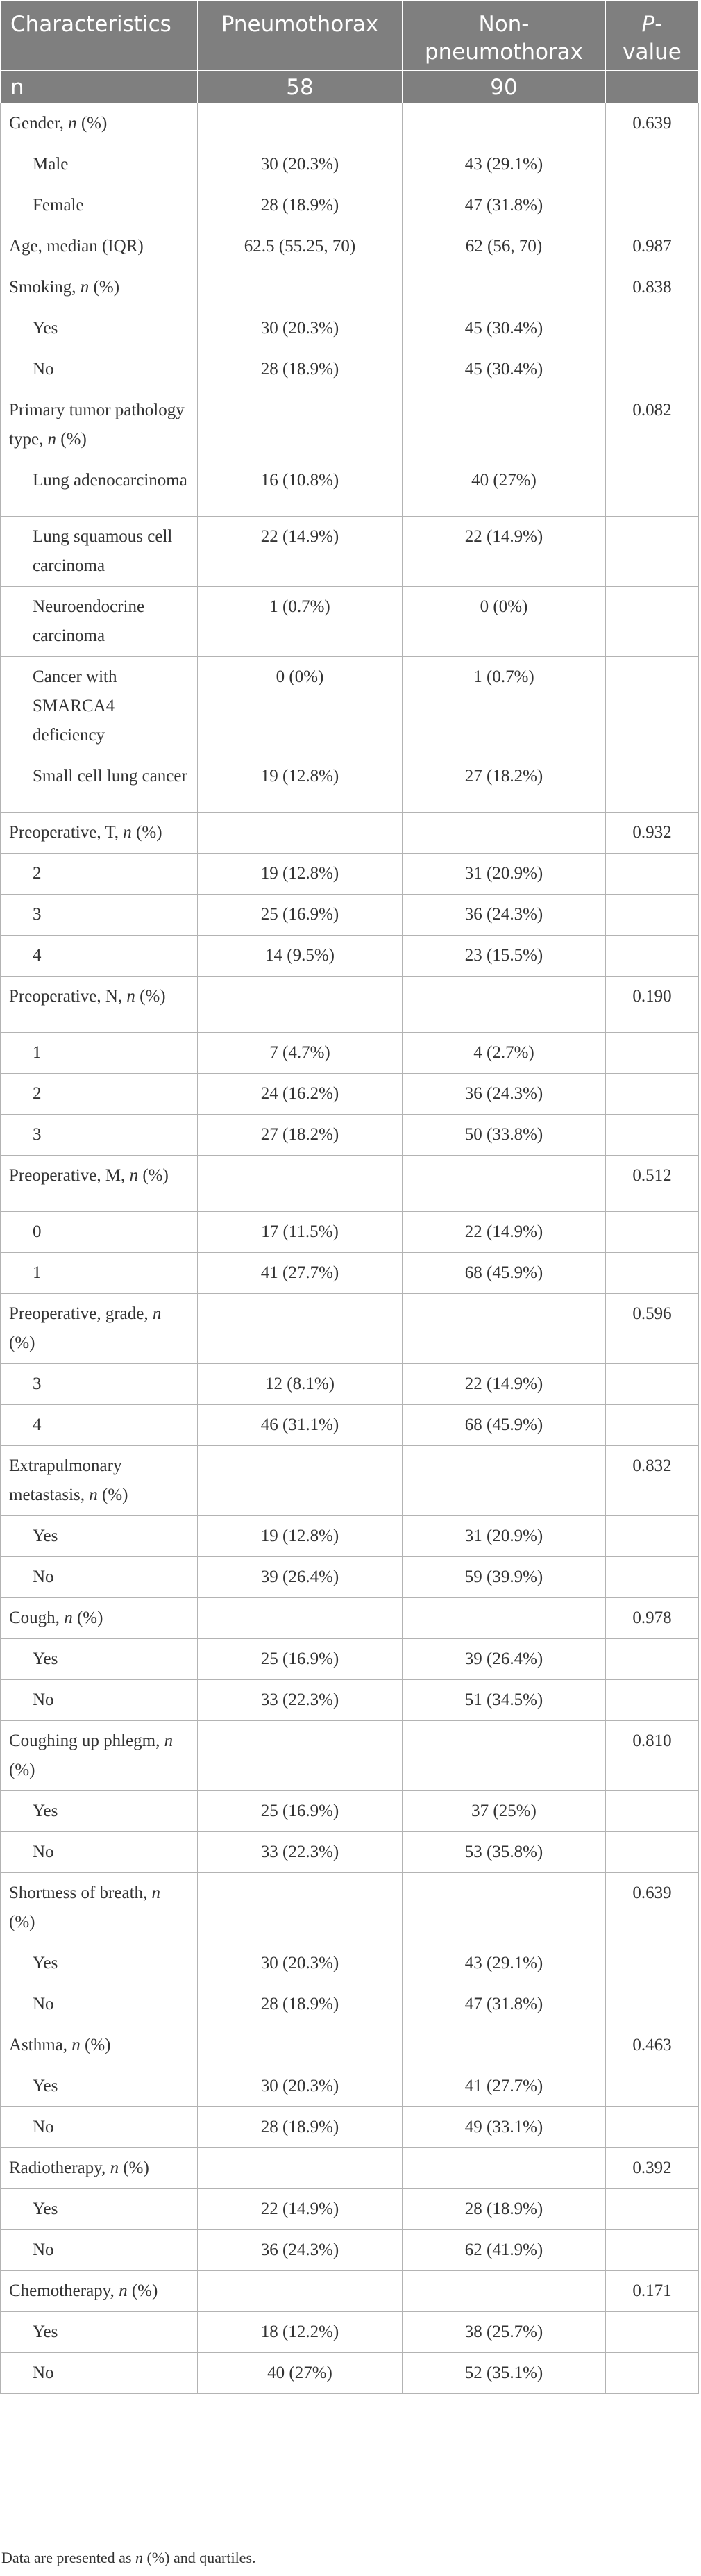  What do you see at coordinates (99, 164) in the screenshot?
I see `row-label: Male` at bounding box center [99, 164].